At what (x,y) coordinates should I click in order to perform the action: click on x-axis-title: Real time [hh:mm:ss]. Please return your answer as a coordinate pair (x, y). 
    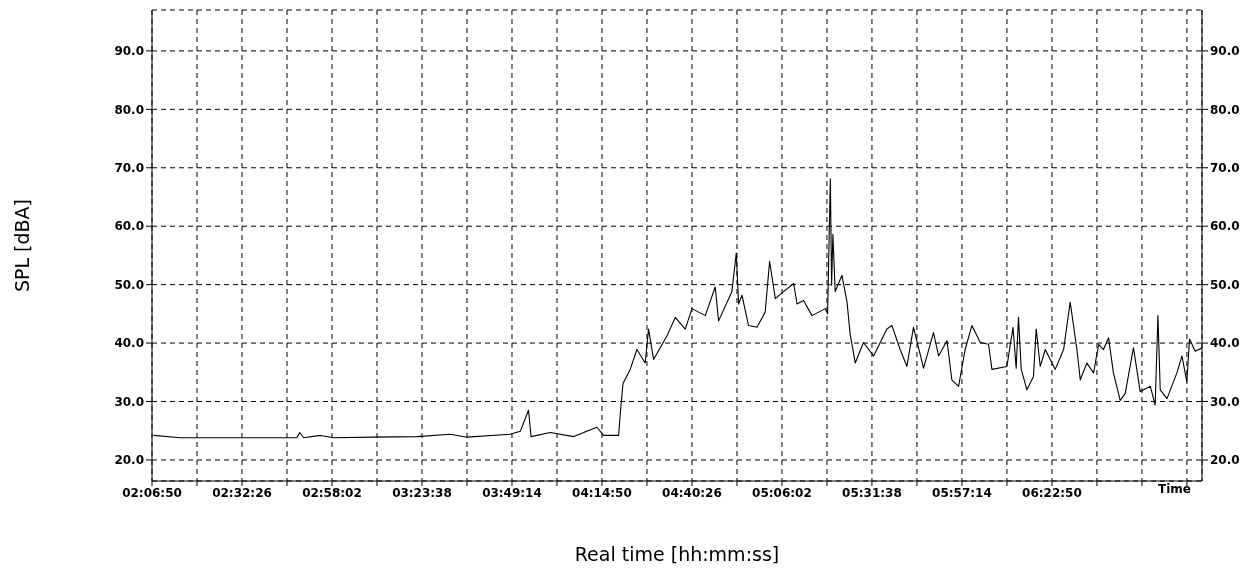
    Looking at the image, I should click on (677, 554).